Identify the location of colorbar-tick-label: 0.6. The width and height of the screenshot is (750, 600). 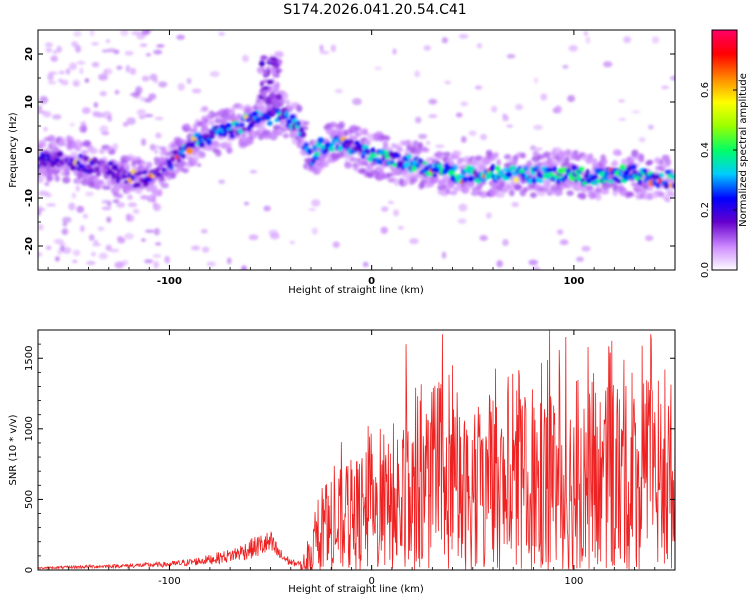
(705, 90).